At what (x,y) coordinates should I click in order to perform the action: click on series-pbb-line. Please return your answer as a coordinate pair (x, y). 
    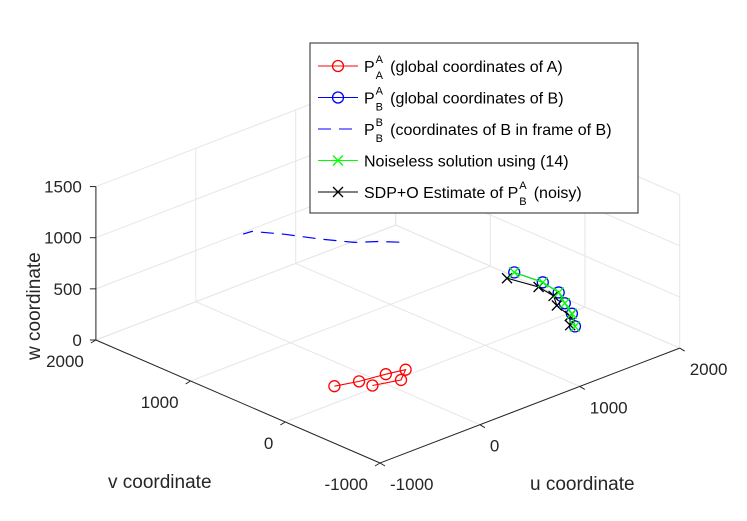
    Looking at the image, I should click on (321, 237).